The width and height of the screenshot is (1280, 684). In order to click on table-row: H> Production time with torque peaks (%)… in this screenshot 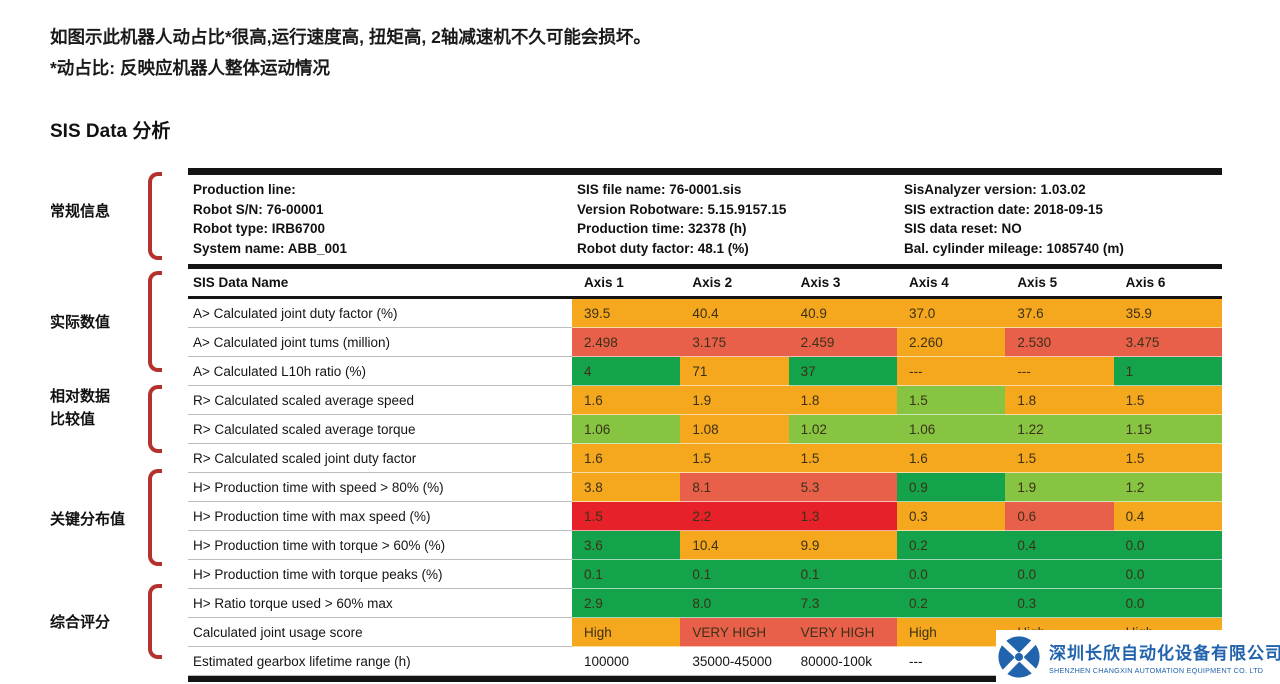, I will do `click(705, 574)`.